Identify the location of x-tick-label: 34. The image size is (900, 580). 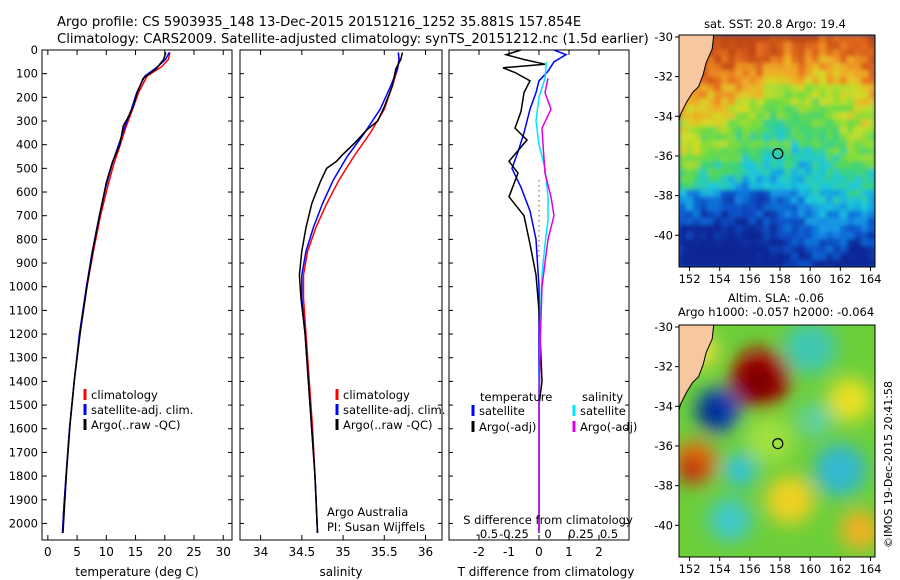
(260, 552).